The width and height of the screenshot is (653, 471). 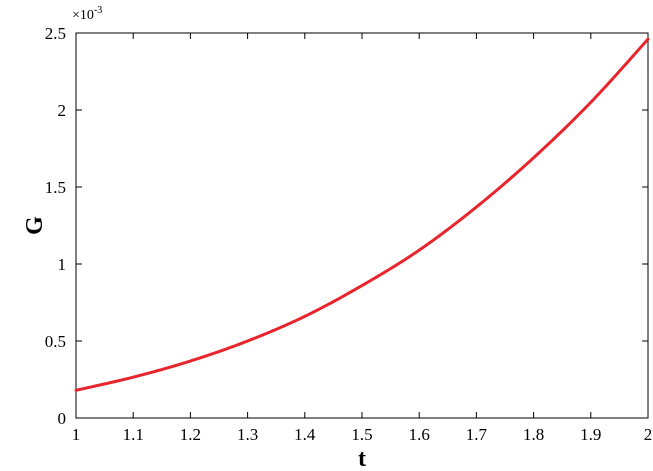 What do you see at coordinates (133, 434) in the screenshot?
I see `x-tick-label: 1.1` at bounding box center [133, 434].